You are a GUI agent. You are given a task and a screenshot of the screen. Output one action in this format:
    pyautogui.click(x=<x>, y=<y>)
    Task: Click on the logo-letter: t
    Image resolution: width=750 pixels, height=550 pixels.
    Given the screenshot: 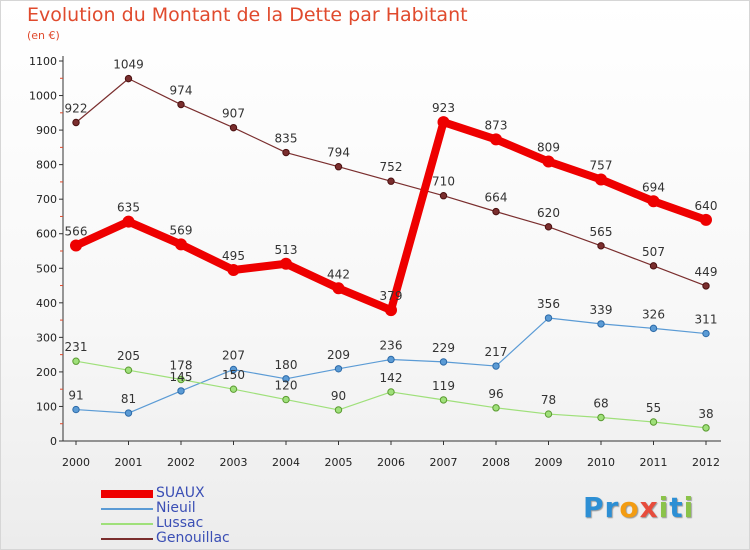 What is the action you would take?
    pyautogui.click(x=676, y=507)
    